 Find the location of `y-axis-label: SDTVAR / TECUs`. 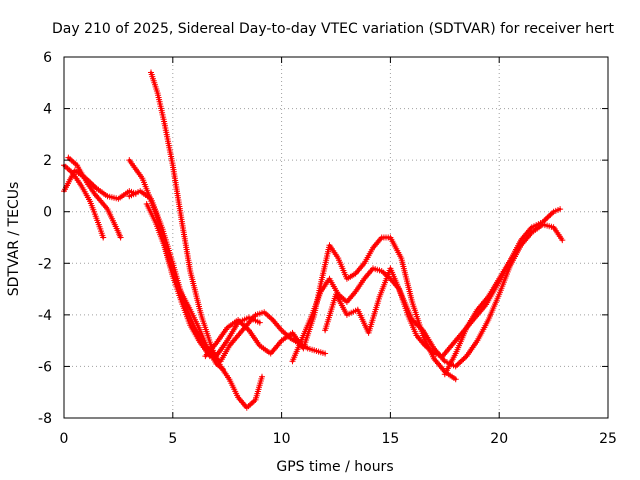

y-axis-label: SDTVAR / TECUs is located at coordinates (14, 239).